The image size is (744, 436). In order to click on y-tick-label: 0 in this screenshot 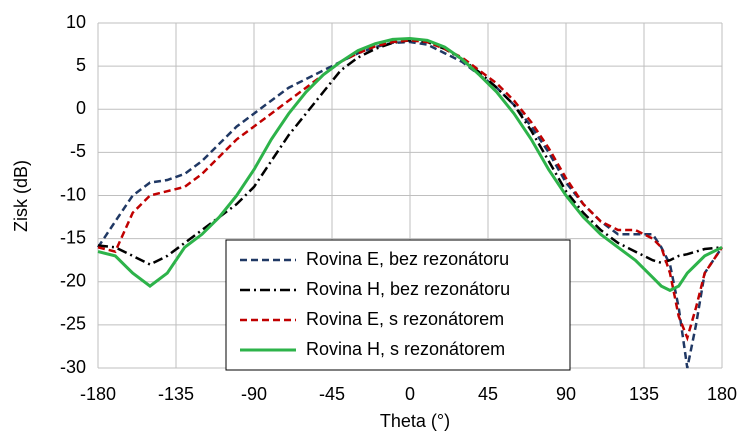, I will do `click(81, 108)`.